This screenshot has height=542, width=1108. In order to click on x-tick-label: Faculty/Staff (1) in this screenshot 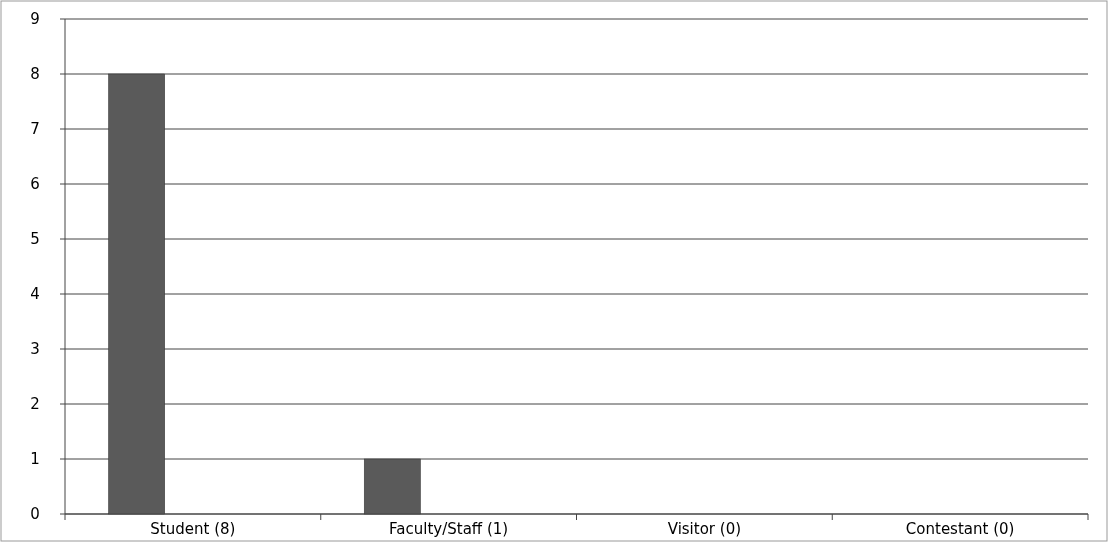, I will do `click(449, 529)`.